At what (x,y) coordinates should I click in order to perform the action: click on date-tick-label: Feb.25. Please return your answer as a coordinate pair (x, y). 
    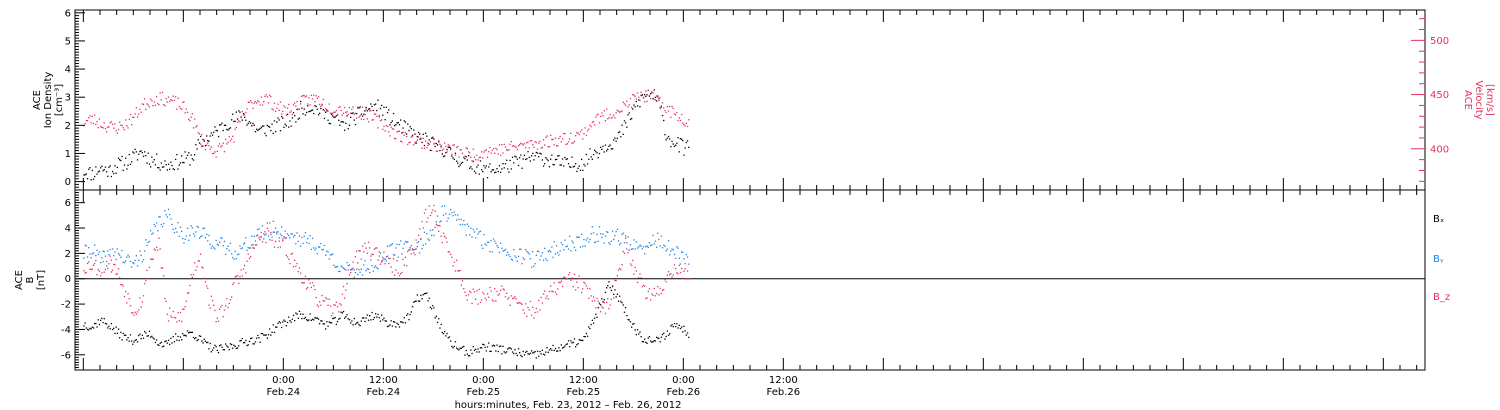
    Looking at the image, I should click on (584, 392).